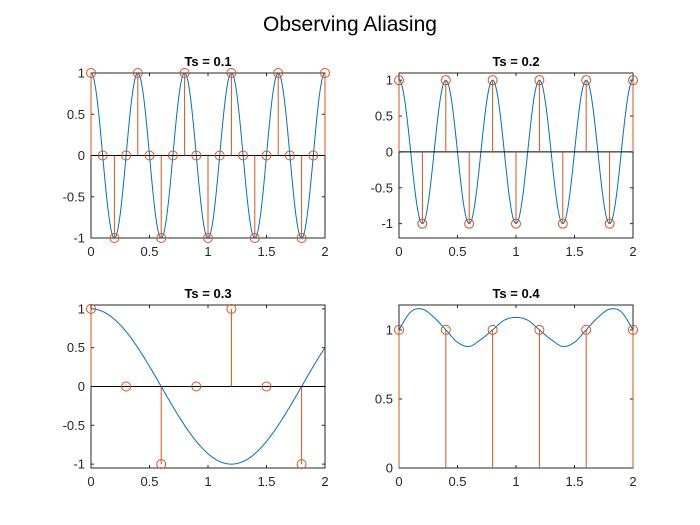  Describe the element at coordinates (207, 61) in the screenshot. I see `subplot-title: Ts = 0.1` at that location.